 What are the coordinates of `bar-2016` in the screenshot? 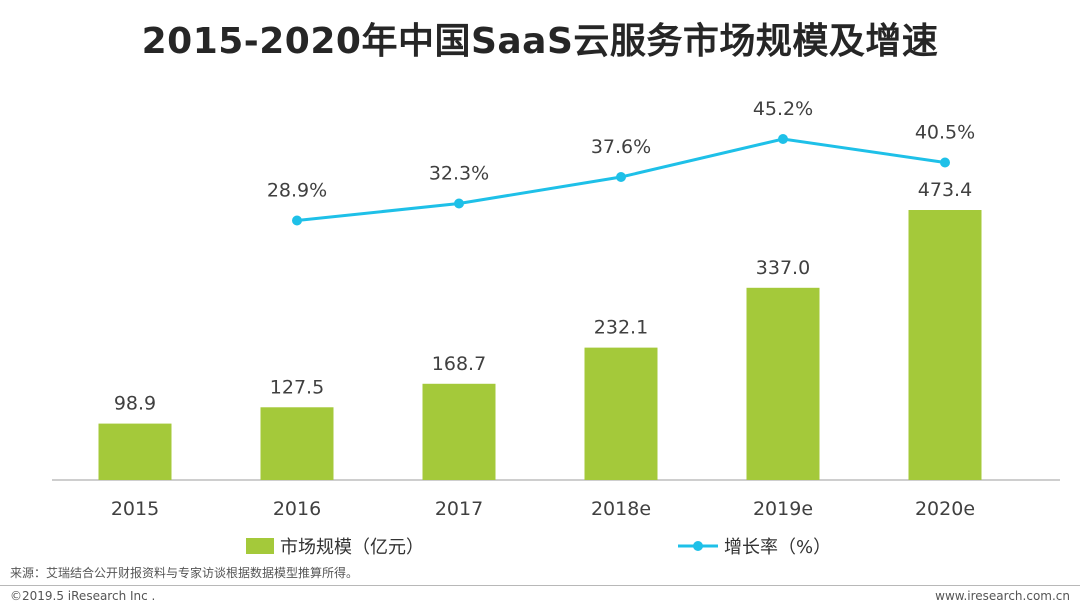 It's located at (297, 443).